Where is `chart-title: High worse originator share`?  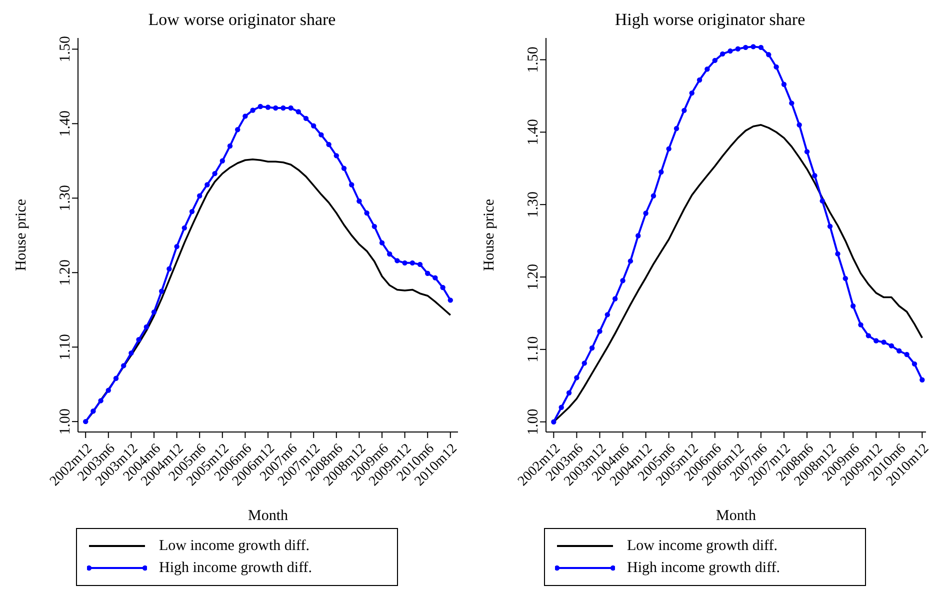
chart-title: High worse originator share is located at coordinates (710, 20).